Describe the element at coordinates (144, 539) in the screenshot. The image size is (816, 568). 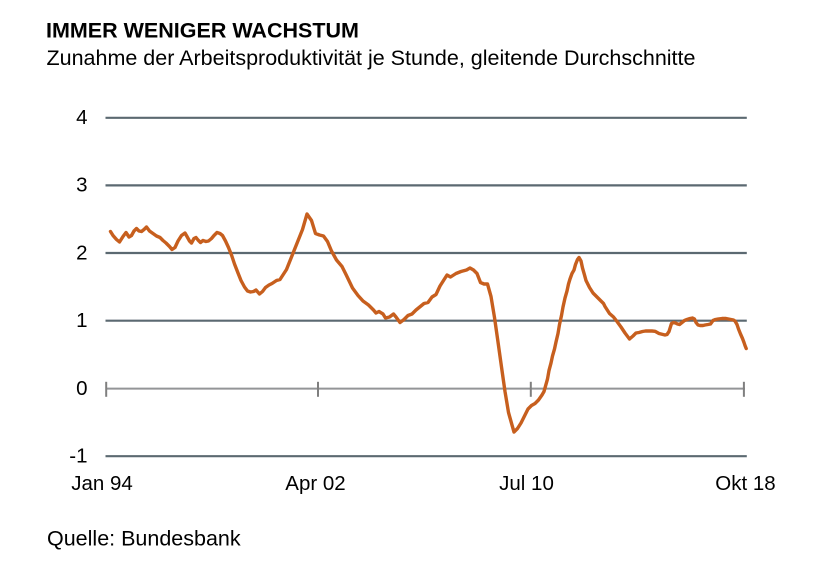
I see `svg-text: Quelle: Bundesbank` at that location.